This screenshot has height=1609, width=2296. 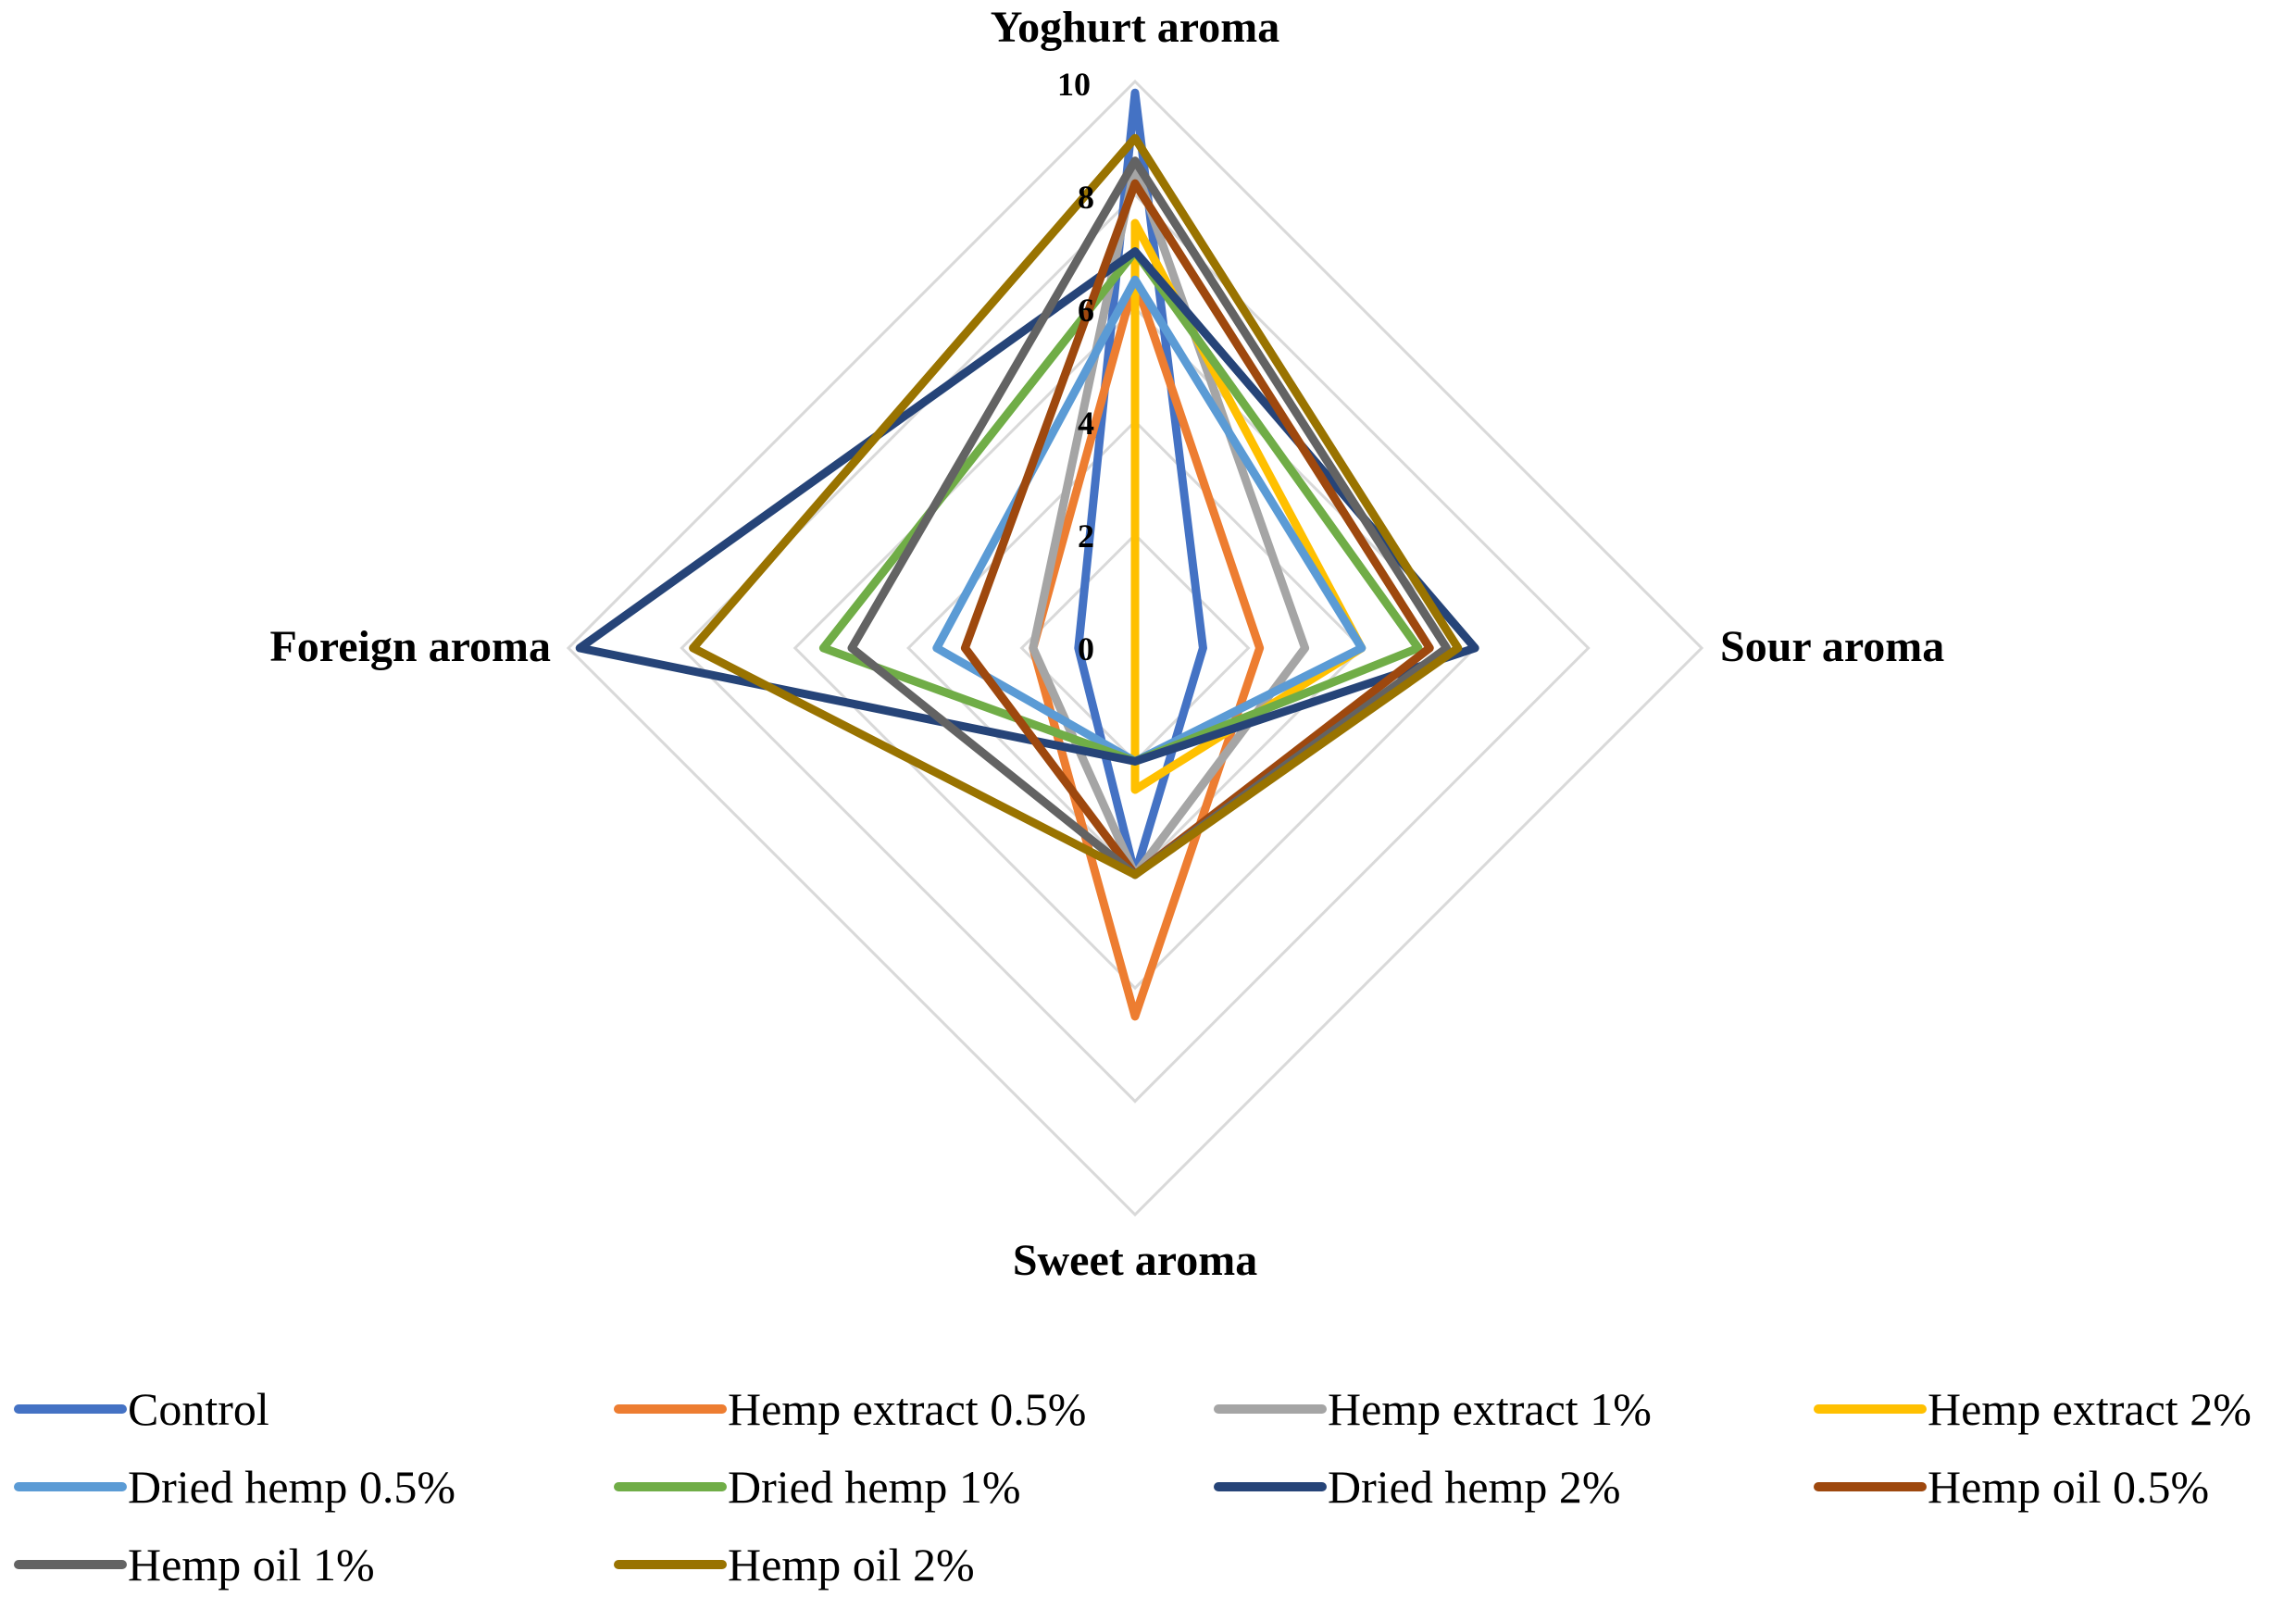 I want to click on legend-item: Hemp oil 2%, so click(x=794, y=1564).